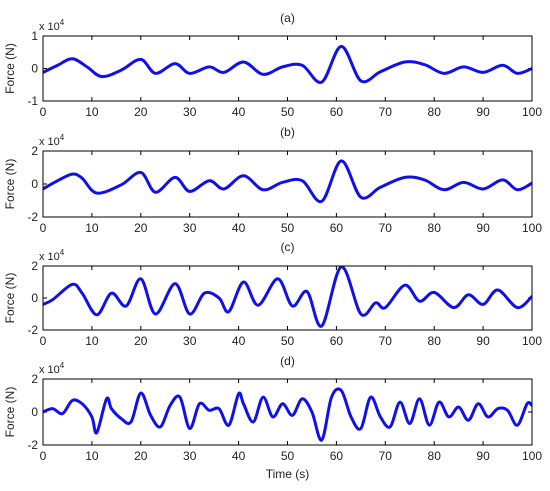  Describe the element at coordinates (34, 36) in the screenshot. I see `y-tick-label: 1` at that location.